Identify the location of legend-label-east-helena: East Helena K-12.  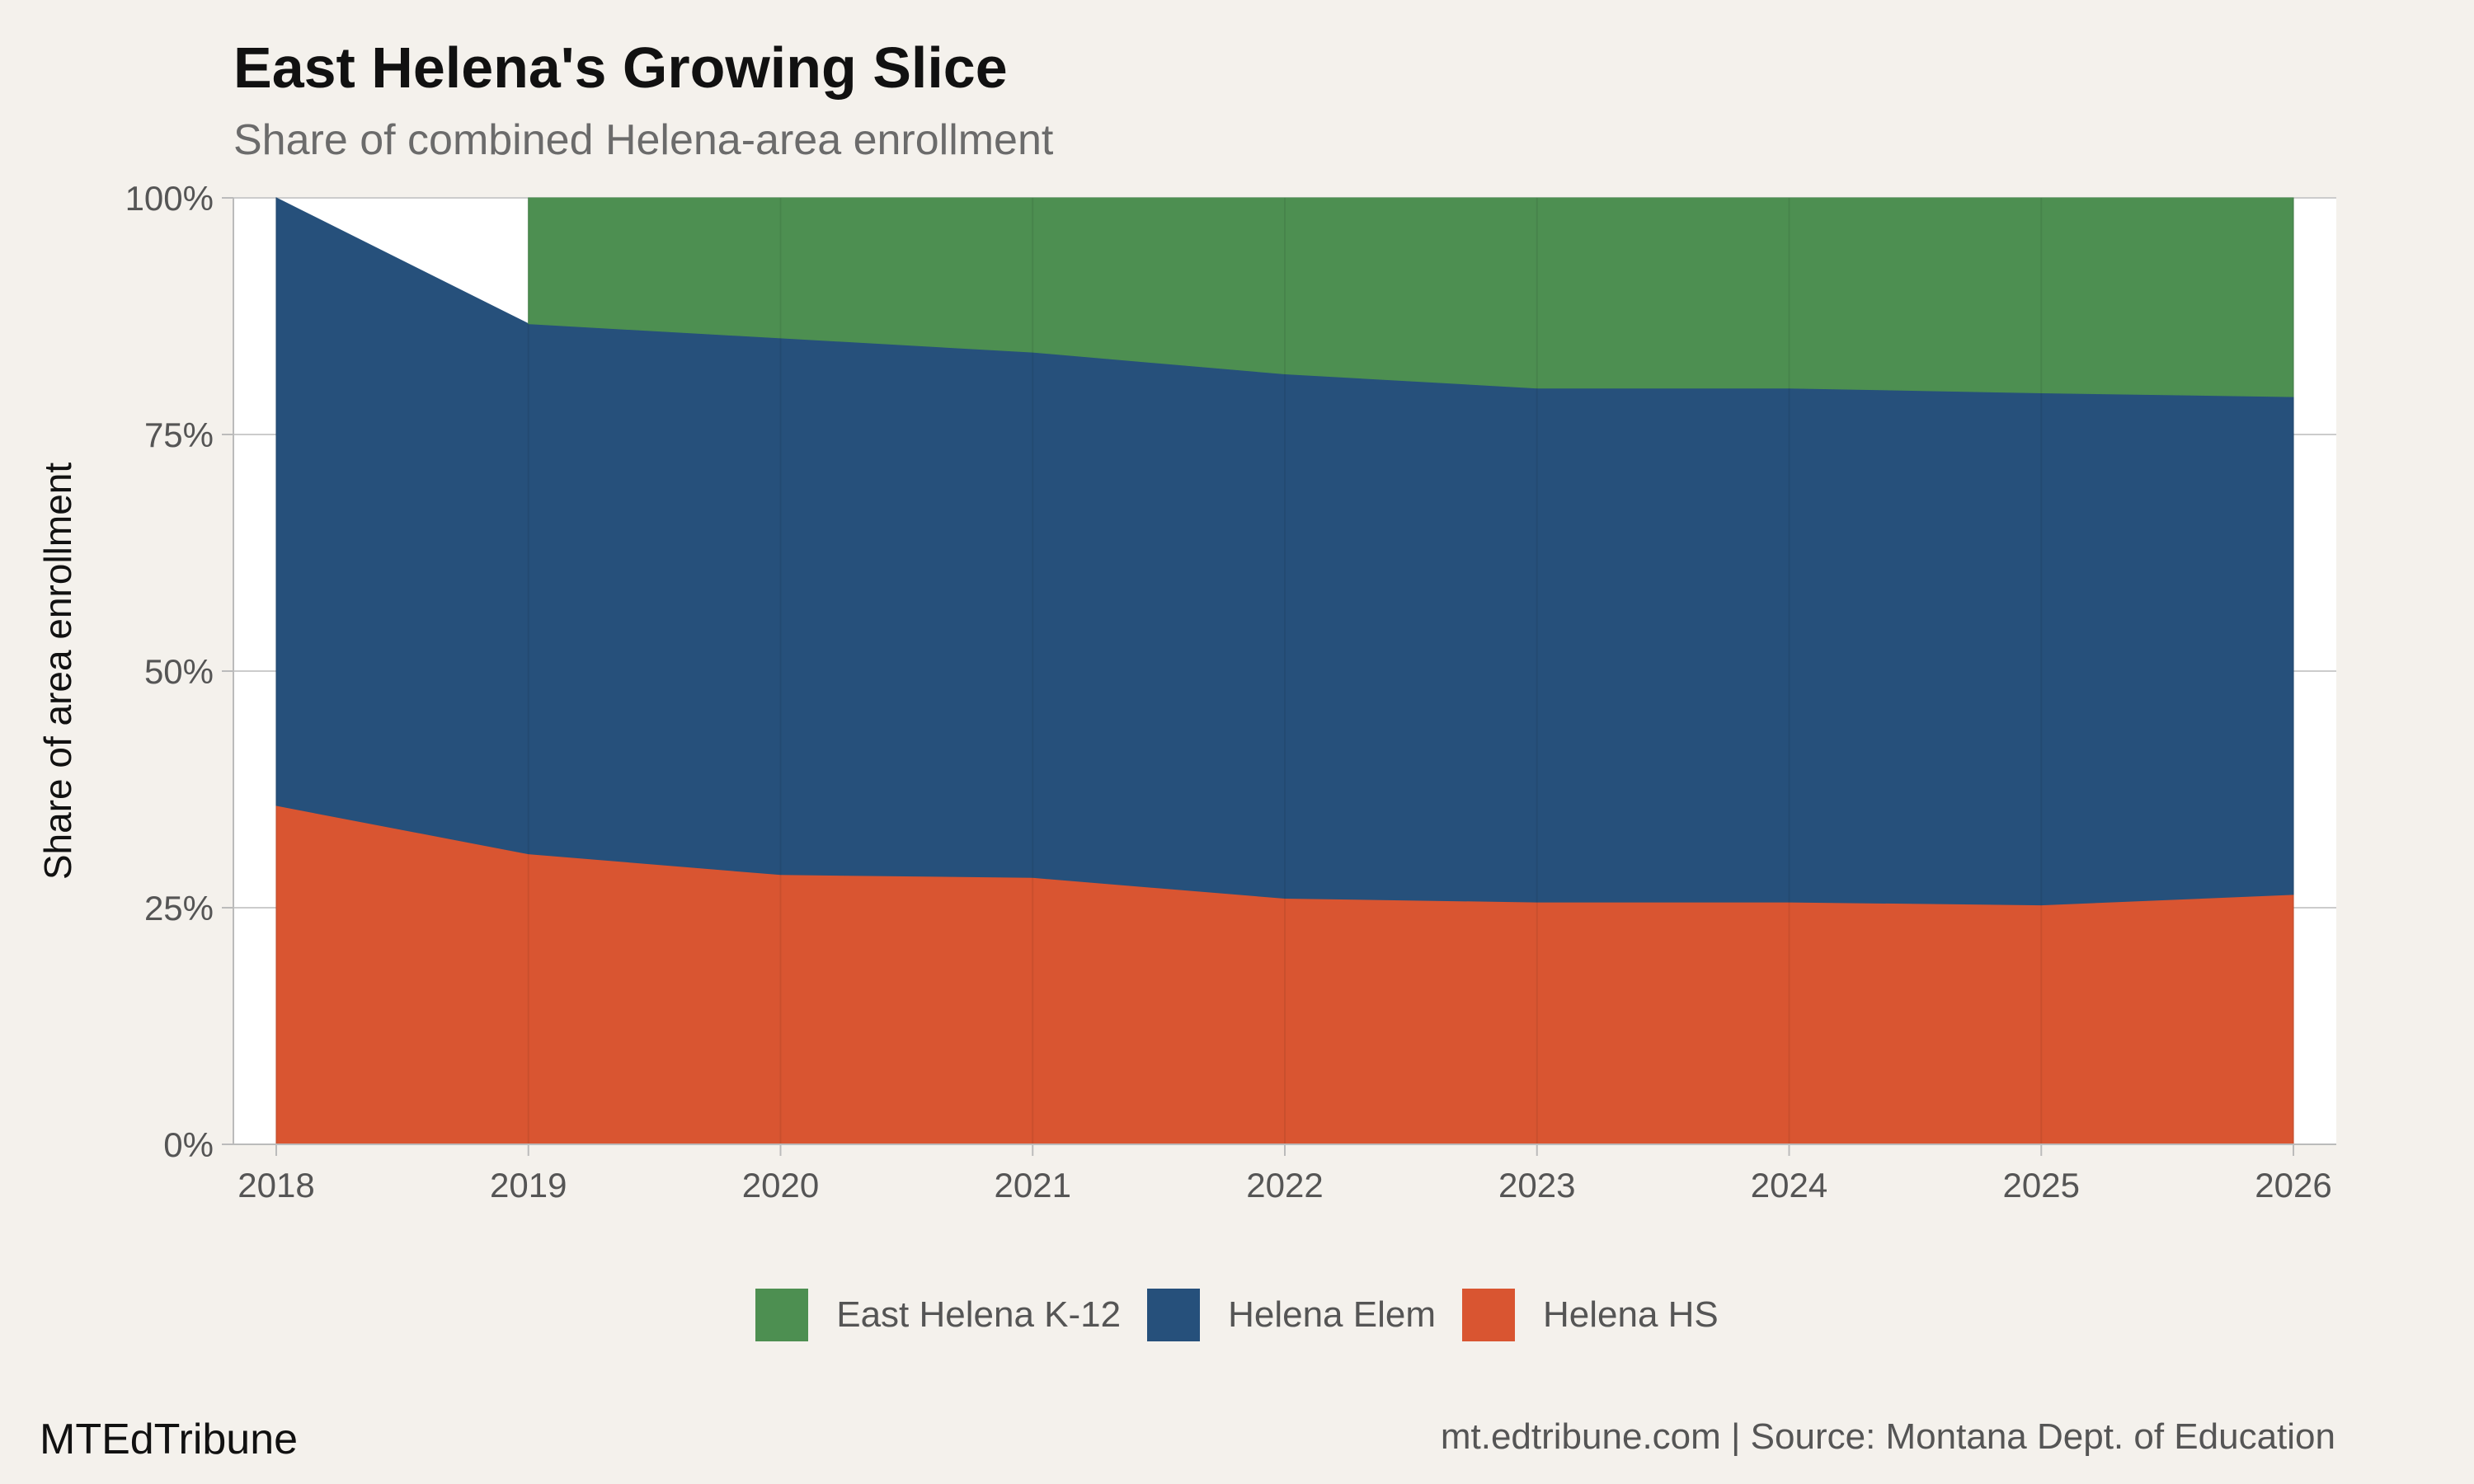
(979, 1314).